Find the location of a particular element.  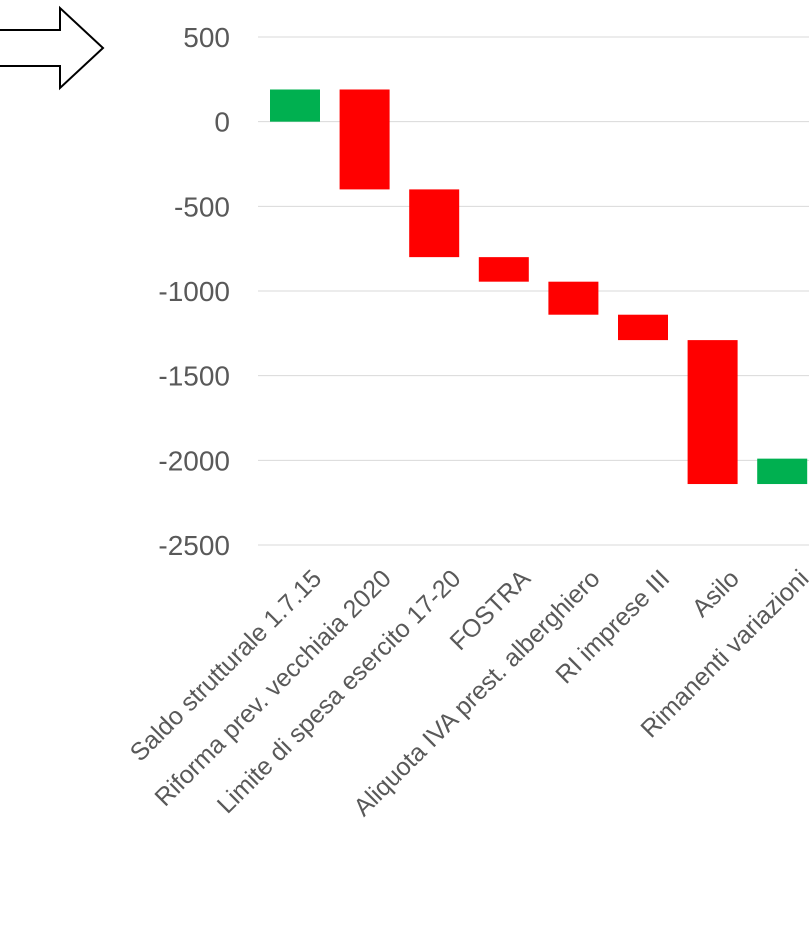

right-arrow-icon is located at coordinates (52, 48).